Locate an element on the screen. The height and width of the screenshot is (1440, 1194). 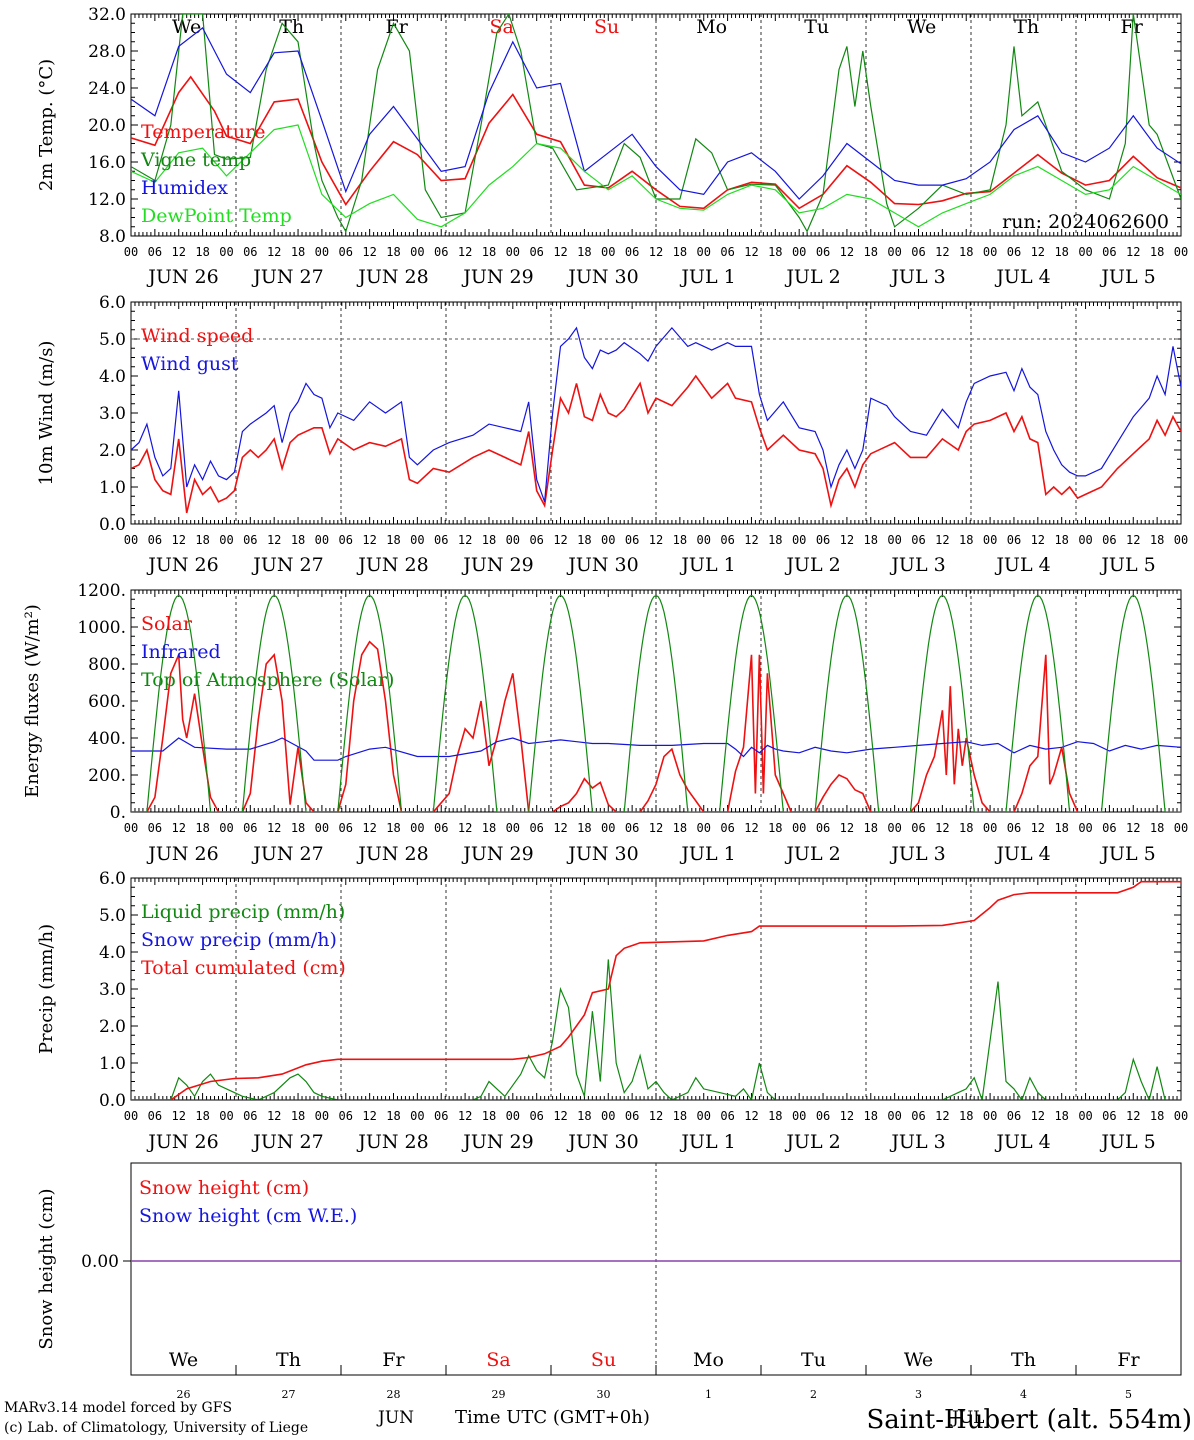
day-number-label: 29 is located at coordinates (499, 1394).